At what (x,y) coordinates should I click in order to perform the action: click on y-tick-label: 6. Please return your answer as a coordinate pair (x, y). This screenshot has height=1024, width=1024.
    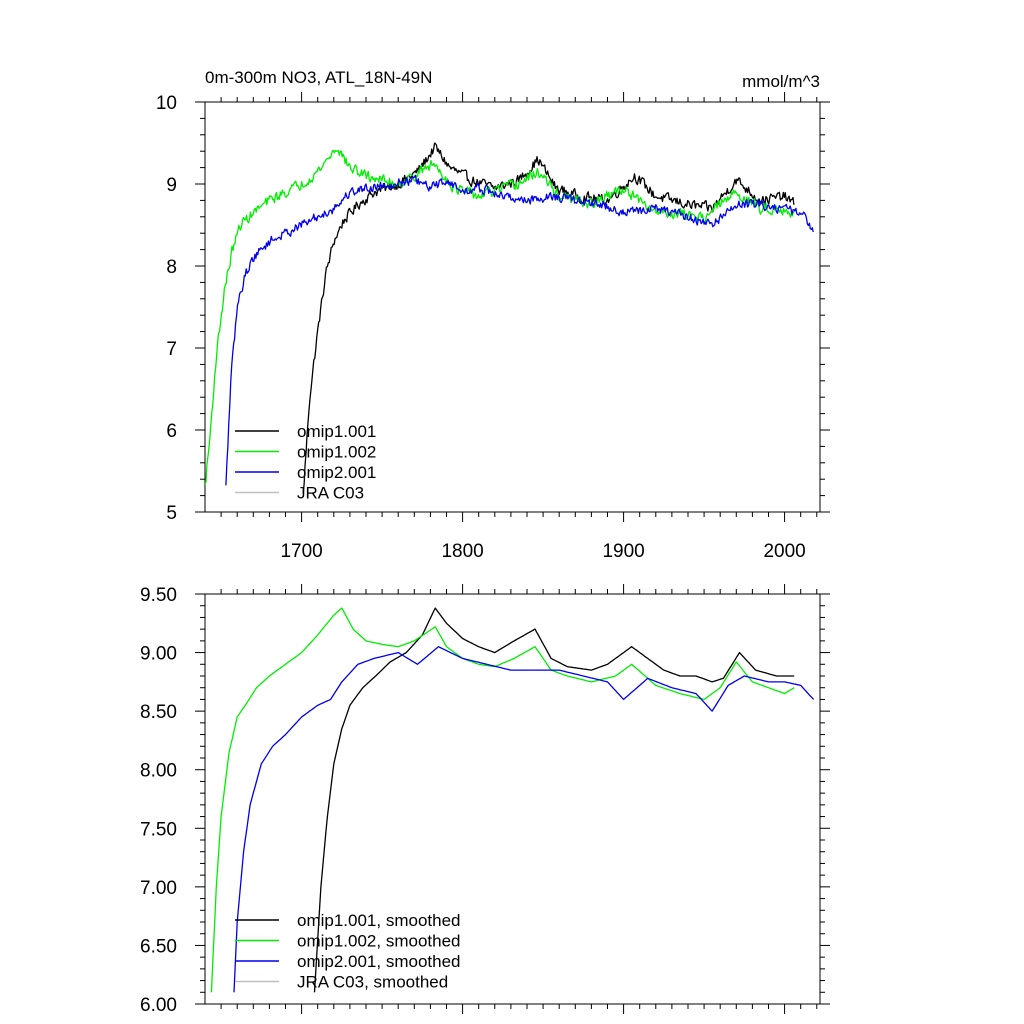
    Looking at the image, I should click on (171, 431).